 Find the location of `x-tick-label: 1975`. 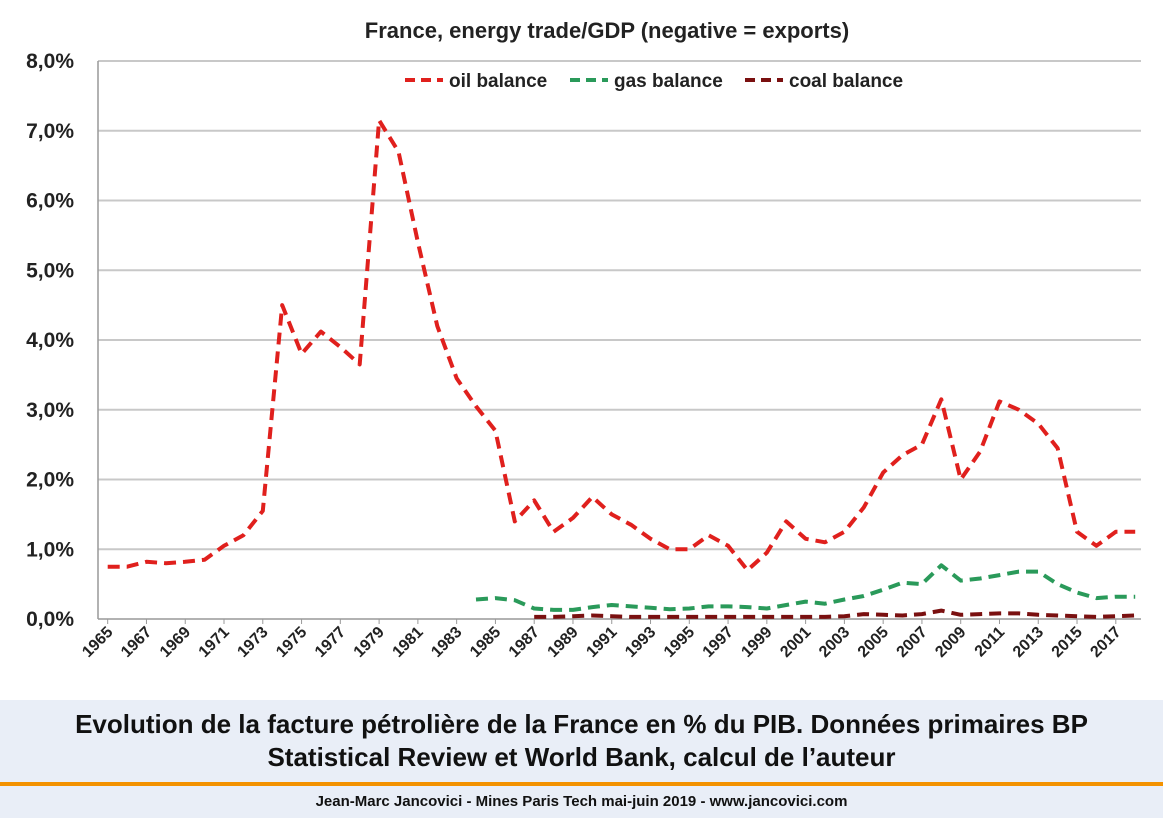

x-tick-label: 1975 is located at coordinates (291, 642).